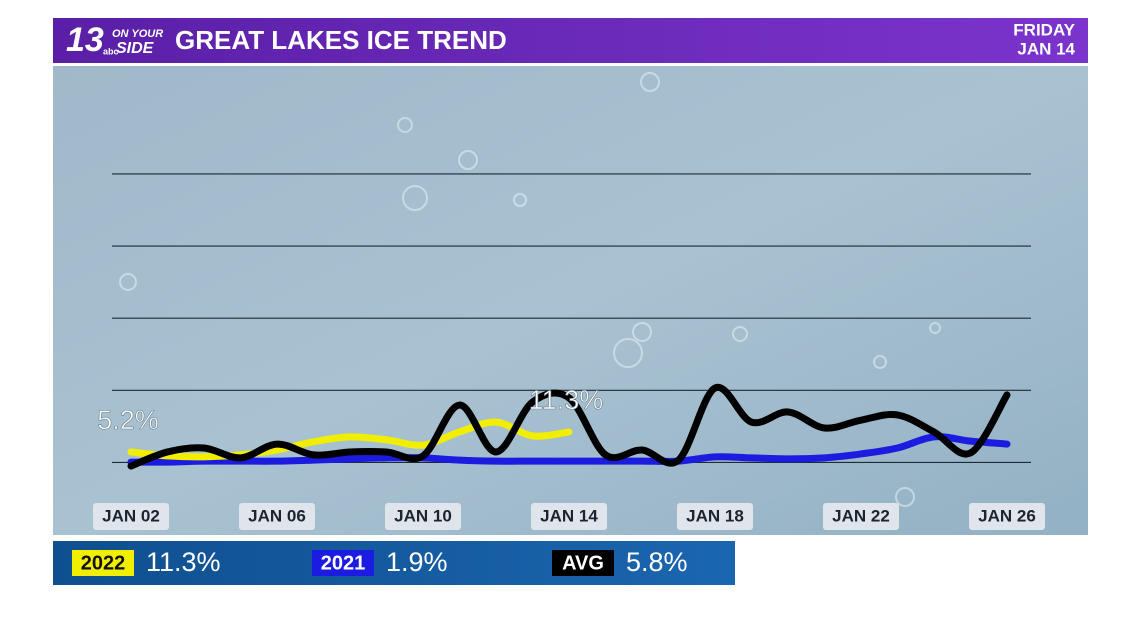 The height and width of the screenshot is (641, 1140). I want to click on legend-name: 2022, so click(103, 563).